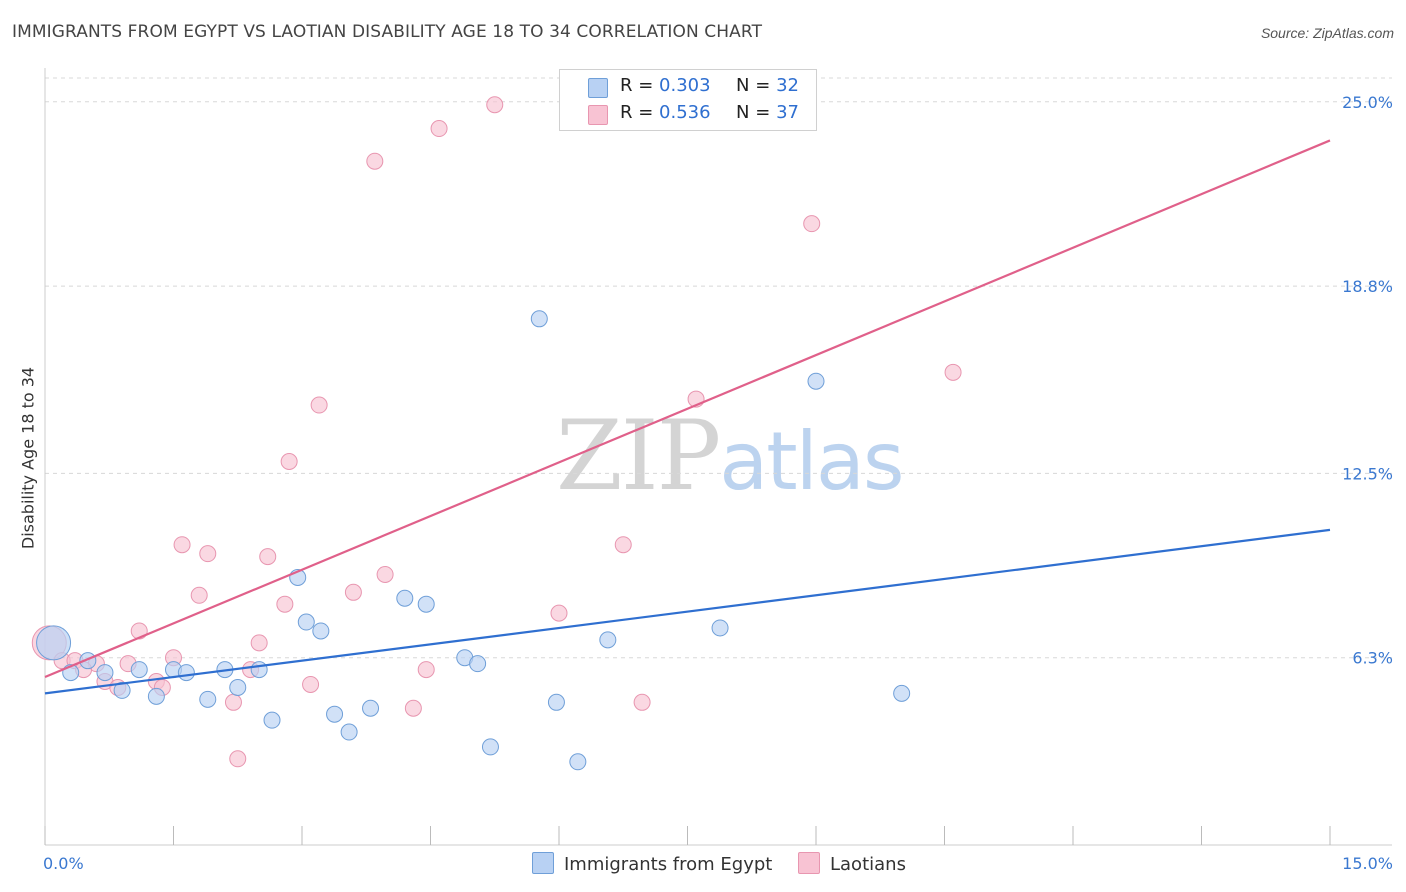  What do you see at coordinates (787, 112) in the screenshot?
I see `legend-n-value-laotians: 37` at bounding box center [787, 112].